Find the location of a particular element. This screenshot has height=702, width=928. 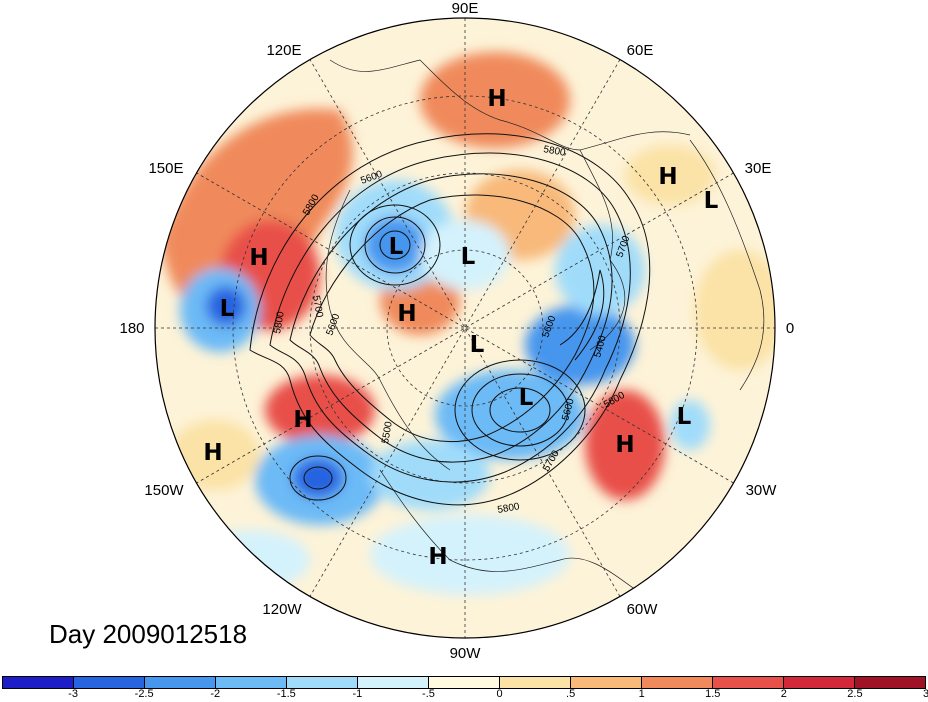

lon-label-150w: 150W is located at coordinates (164, 490).